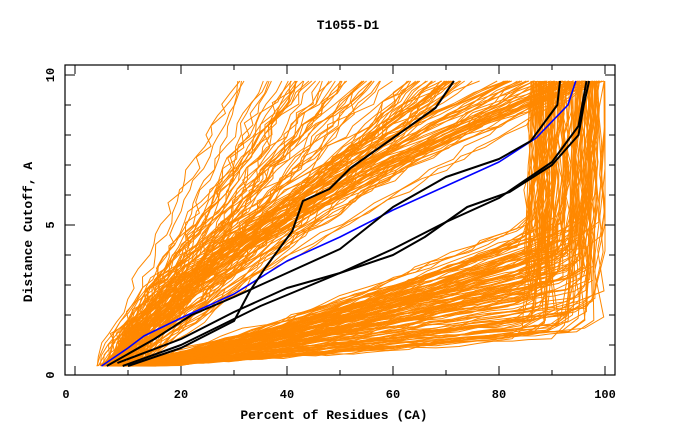 This screenshot has height=440, width=680. I want to click on x-tick-label-0: 0, so click(65, 395).